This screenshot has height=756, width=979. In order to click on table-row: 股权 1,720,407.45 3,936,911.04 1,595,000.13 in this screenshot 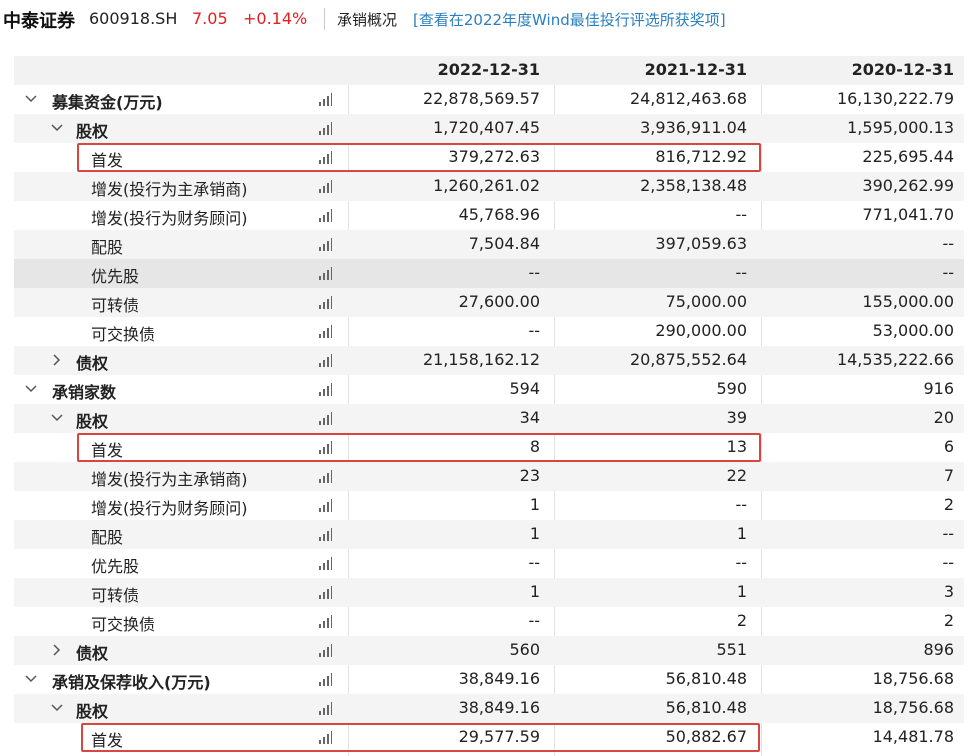, I will do `click(489, 128)`.